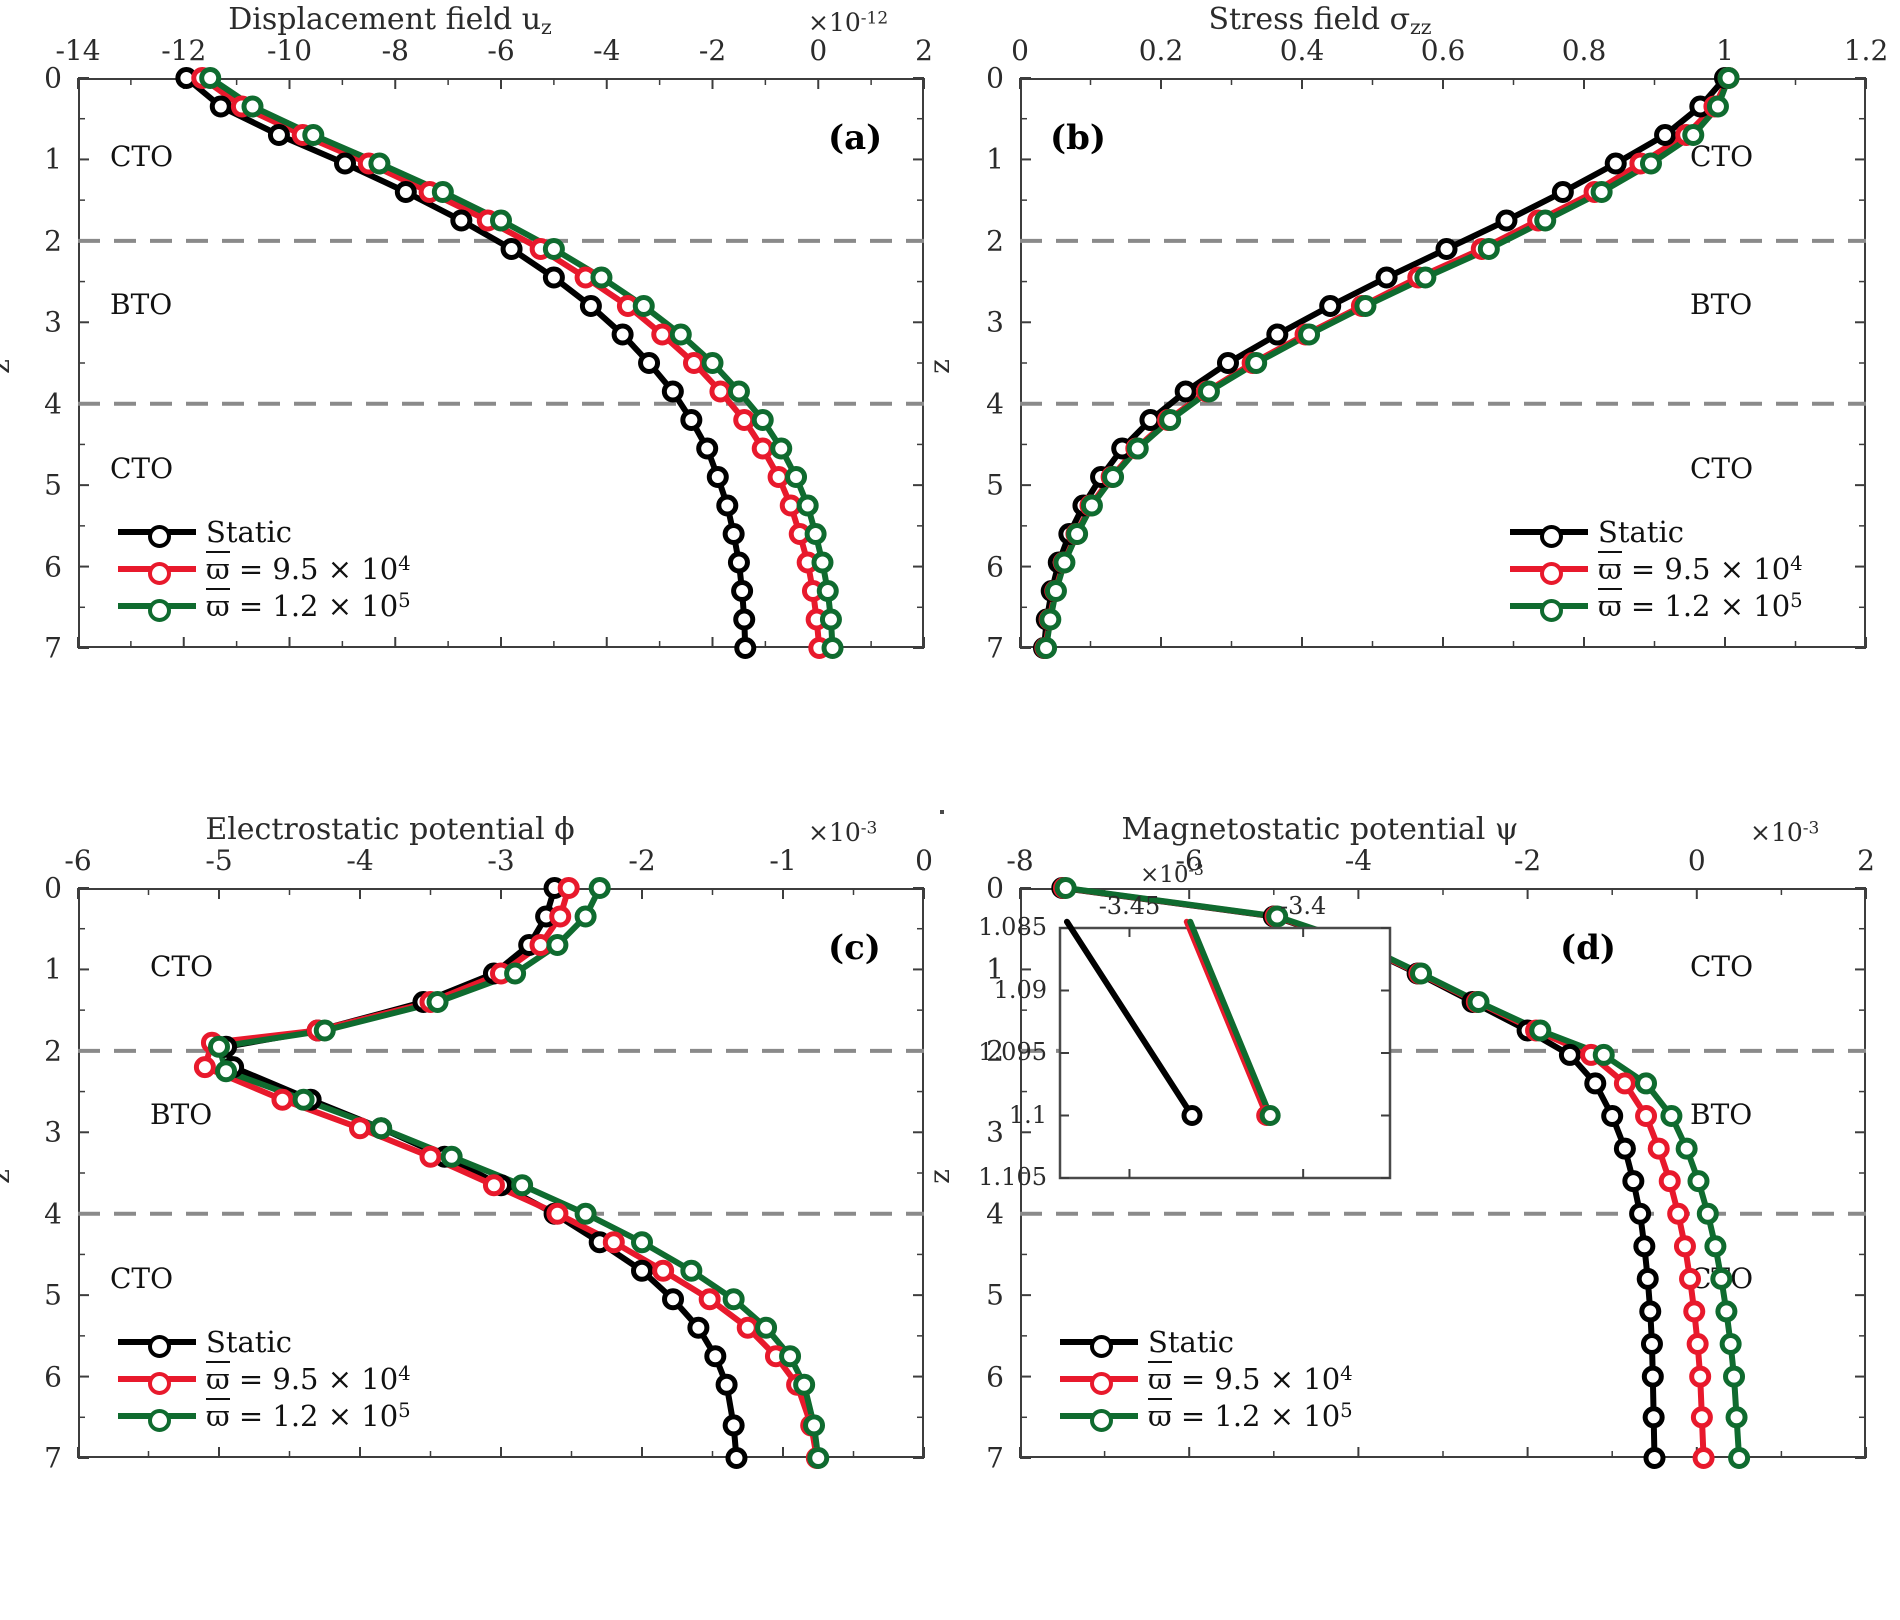 Image resolution: width=1900 pixels, height=1620 pixels. I want to click on x-tick-label: 0.6, so click(1443, 50).